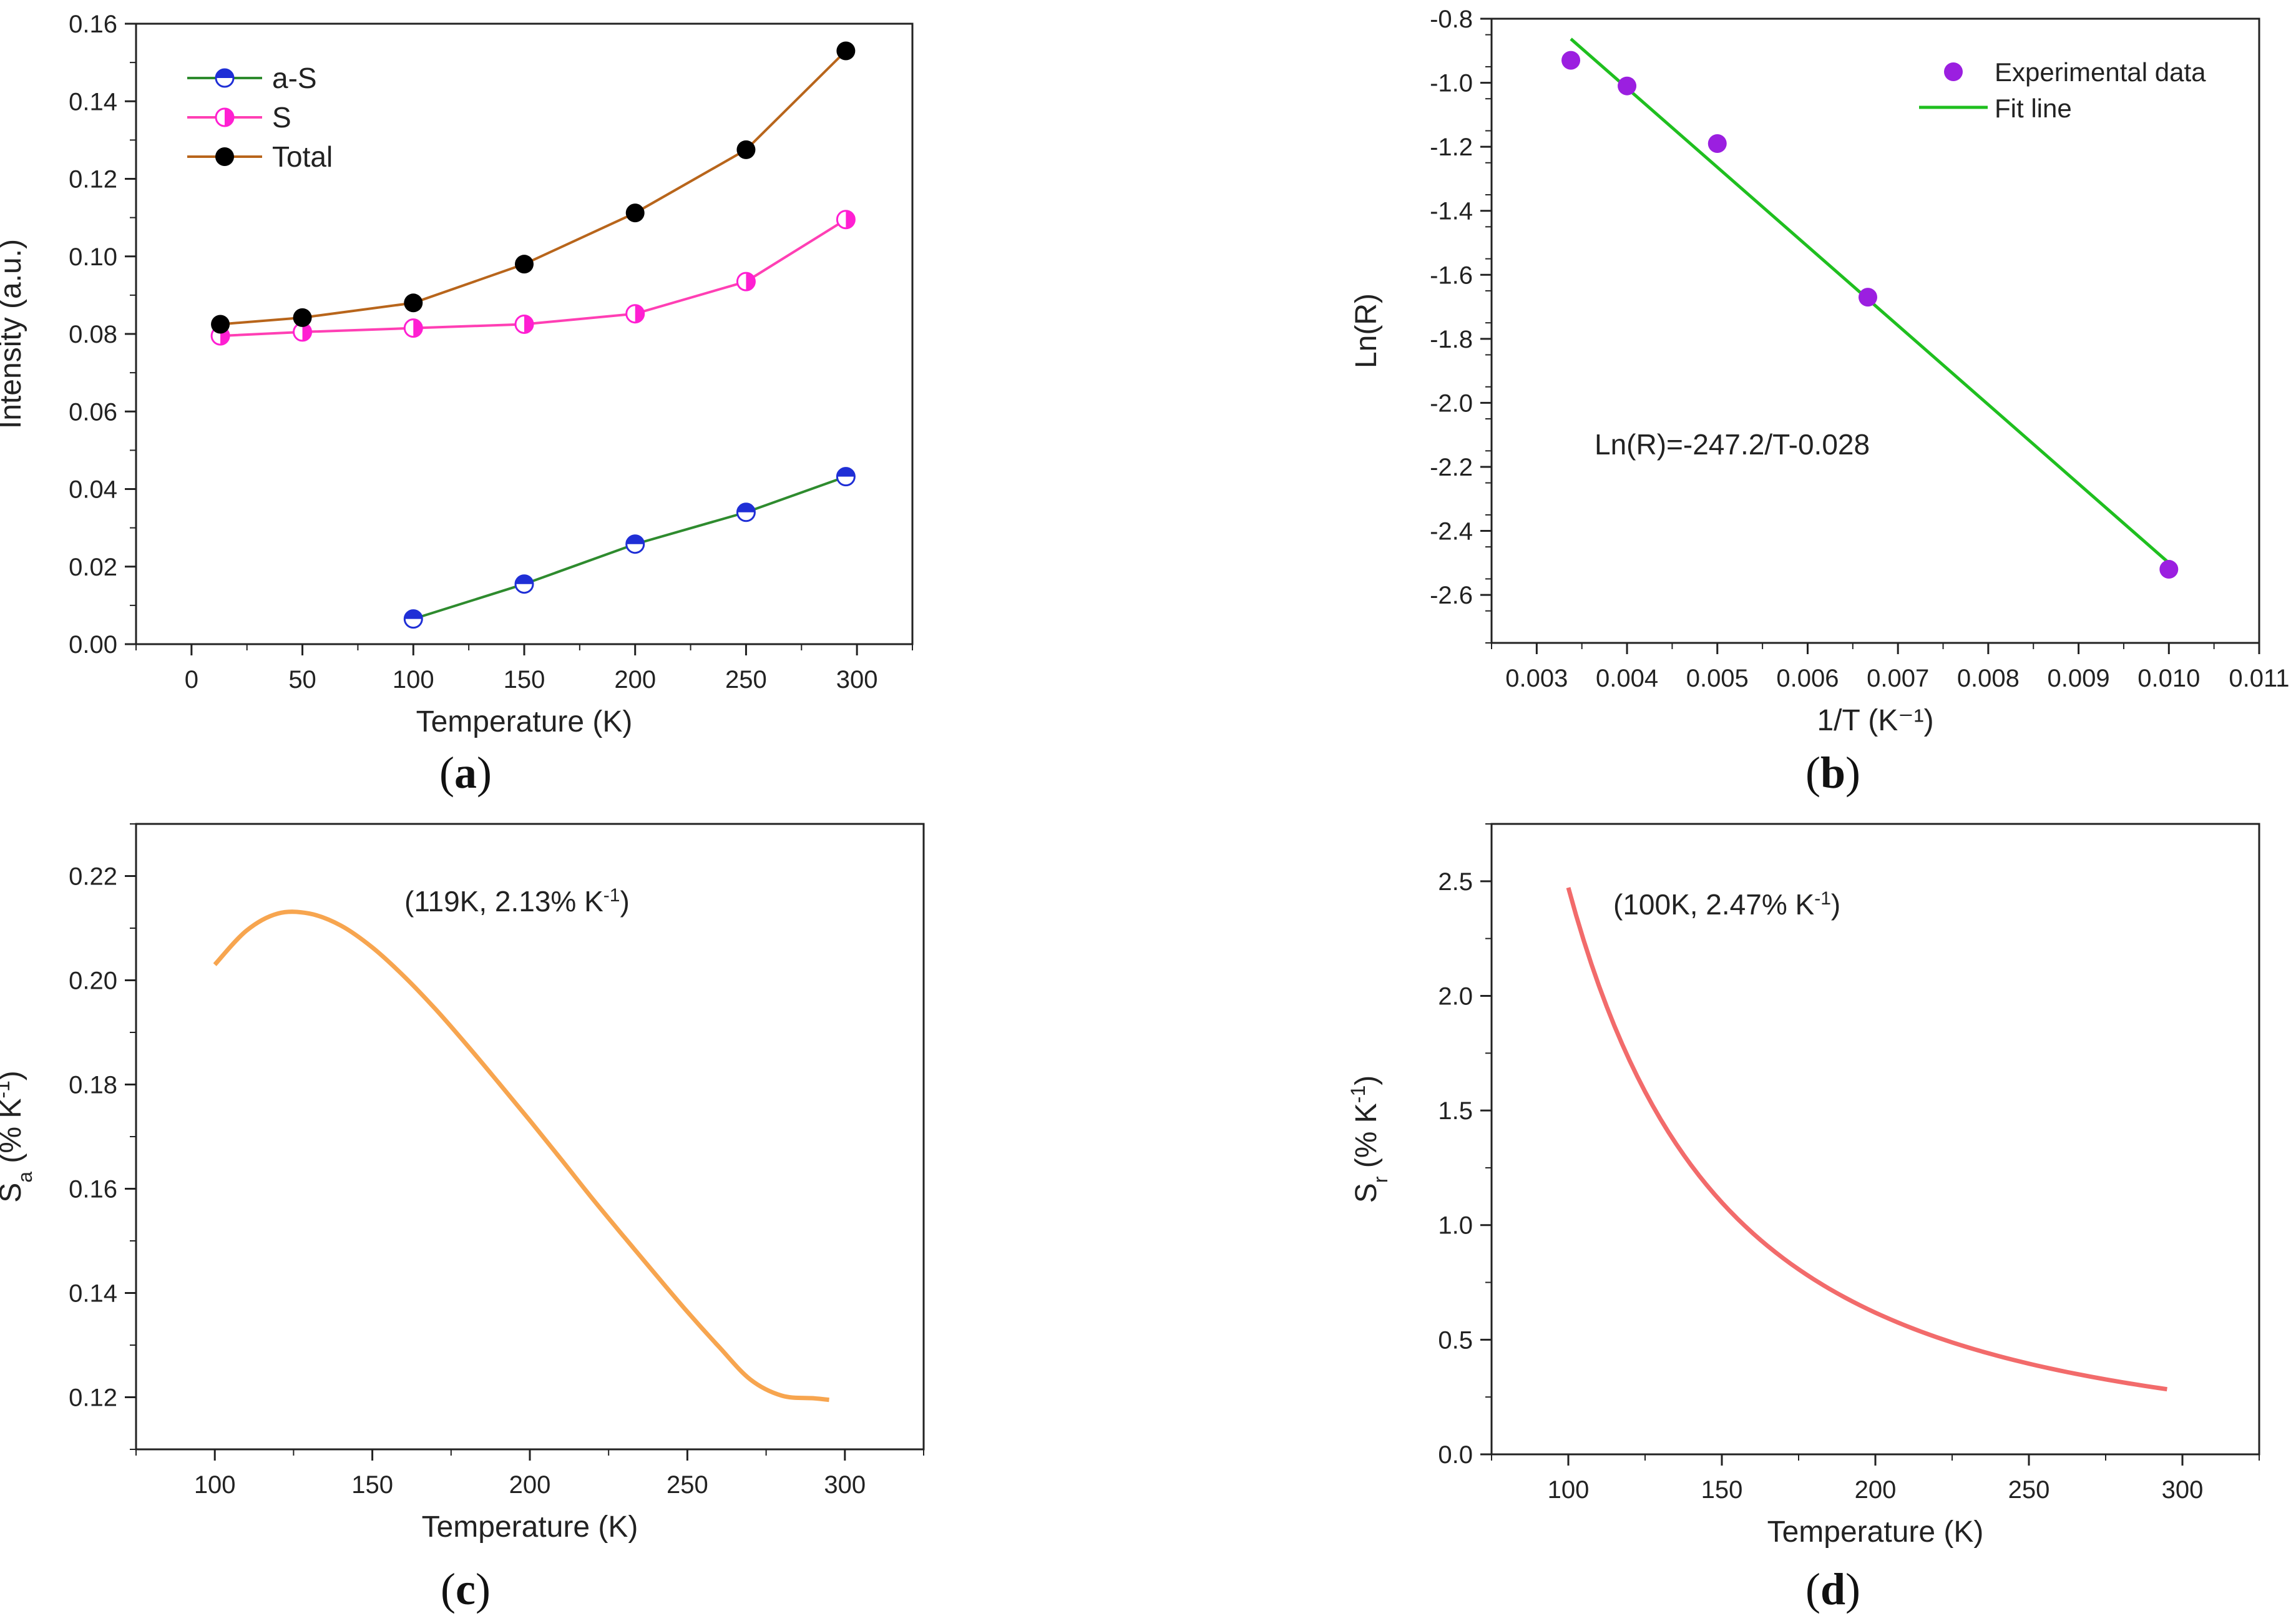 This screenshot has width=2296, height=1616. Describe the element at coordinates (294, 78) in the screenshot. I see `legend-label: a-S` at that location.